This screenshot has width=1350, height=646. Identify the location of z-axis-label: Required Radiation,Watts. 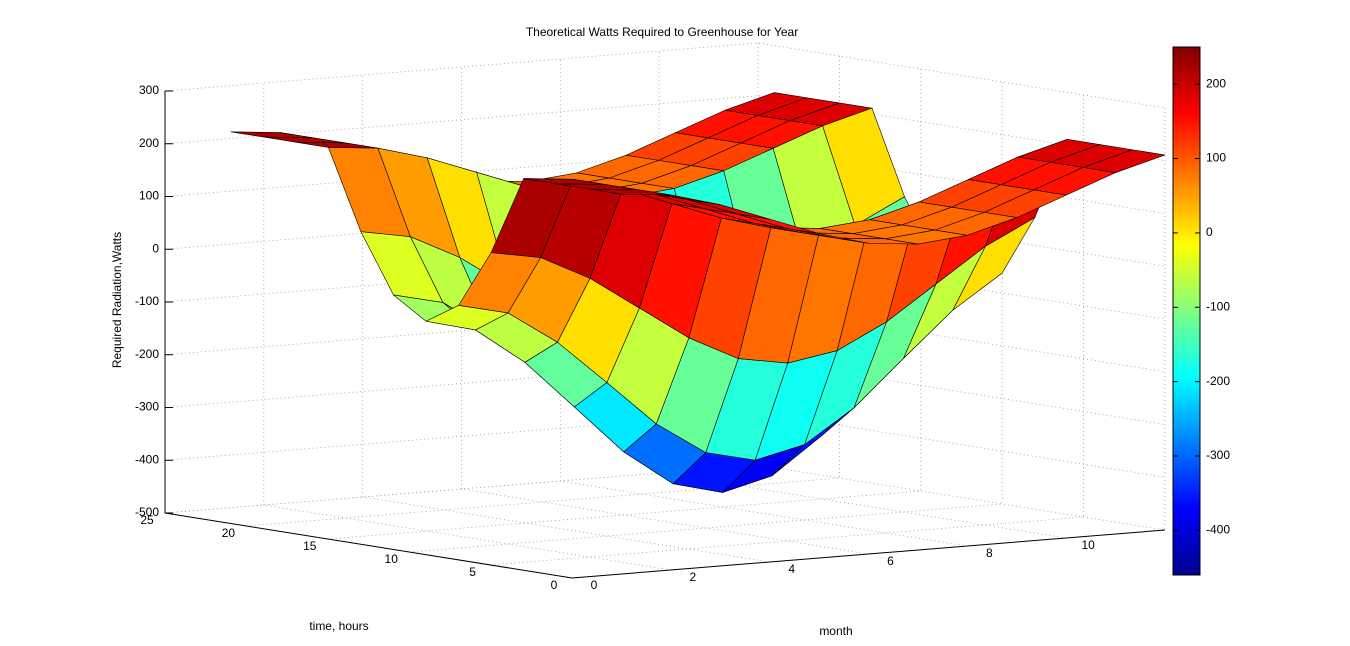
(117, 300).